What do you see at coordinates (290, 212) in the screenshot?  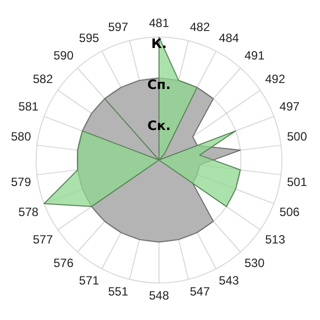 I see `spoke-label: 506` at bounding box center [290, 212].